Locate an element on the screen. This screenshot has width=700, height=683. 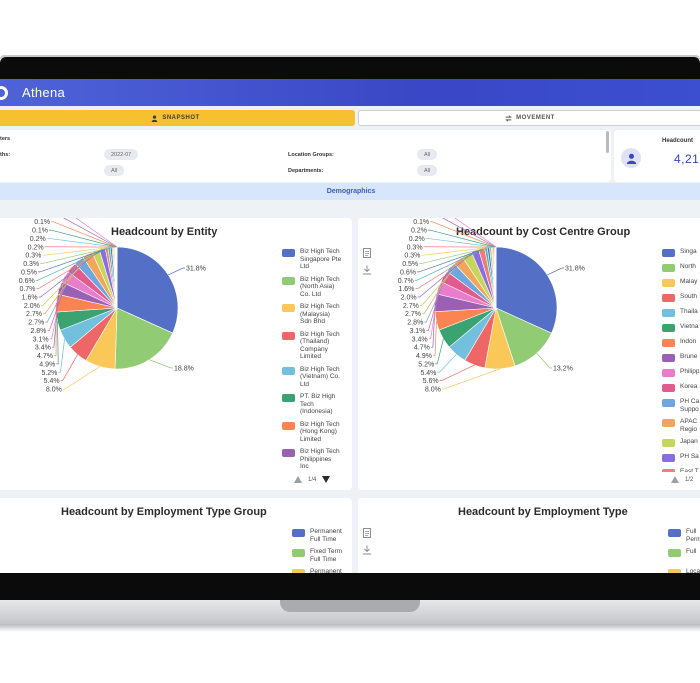
legend-item: Singa is located at coordinates (681, 252).